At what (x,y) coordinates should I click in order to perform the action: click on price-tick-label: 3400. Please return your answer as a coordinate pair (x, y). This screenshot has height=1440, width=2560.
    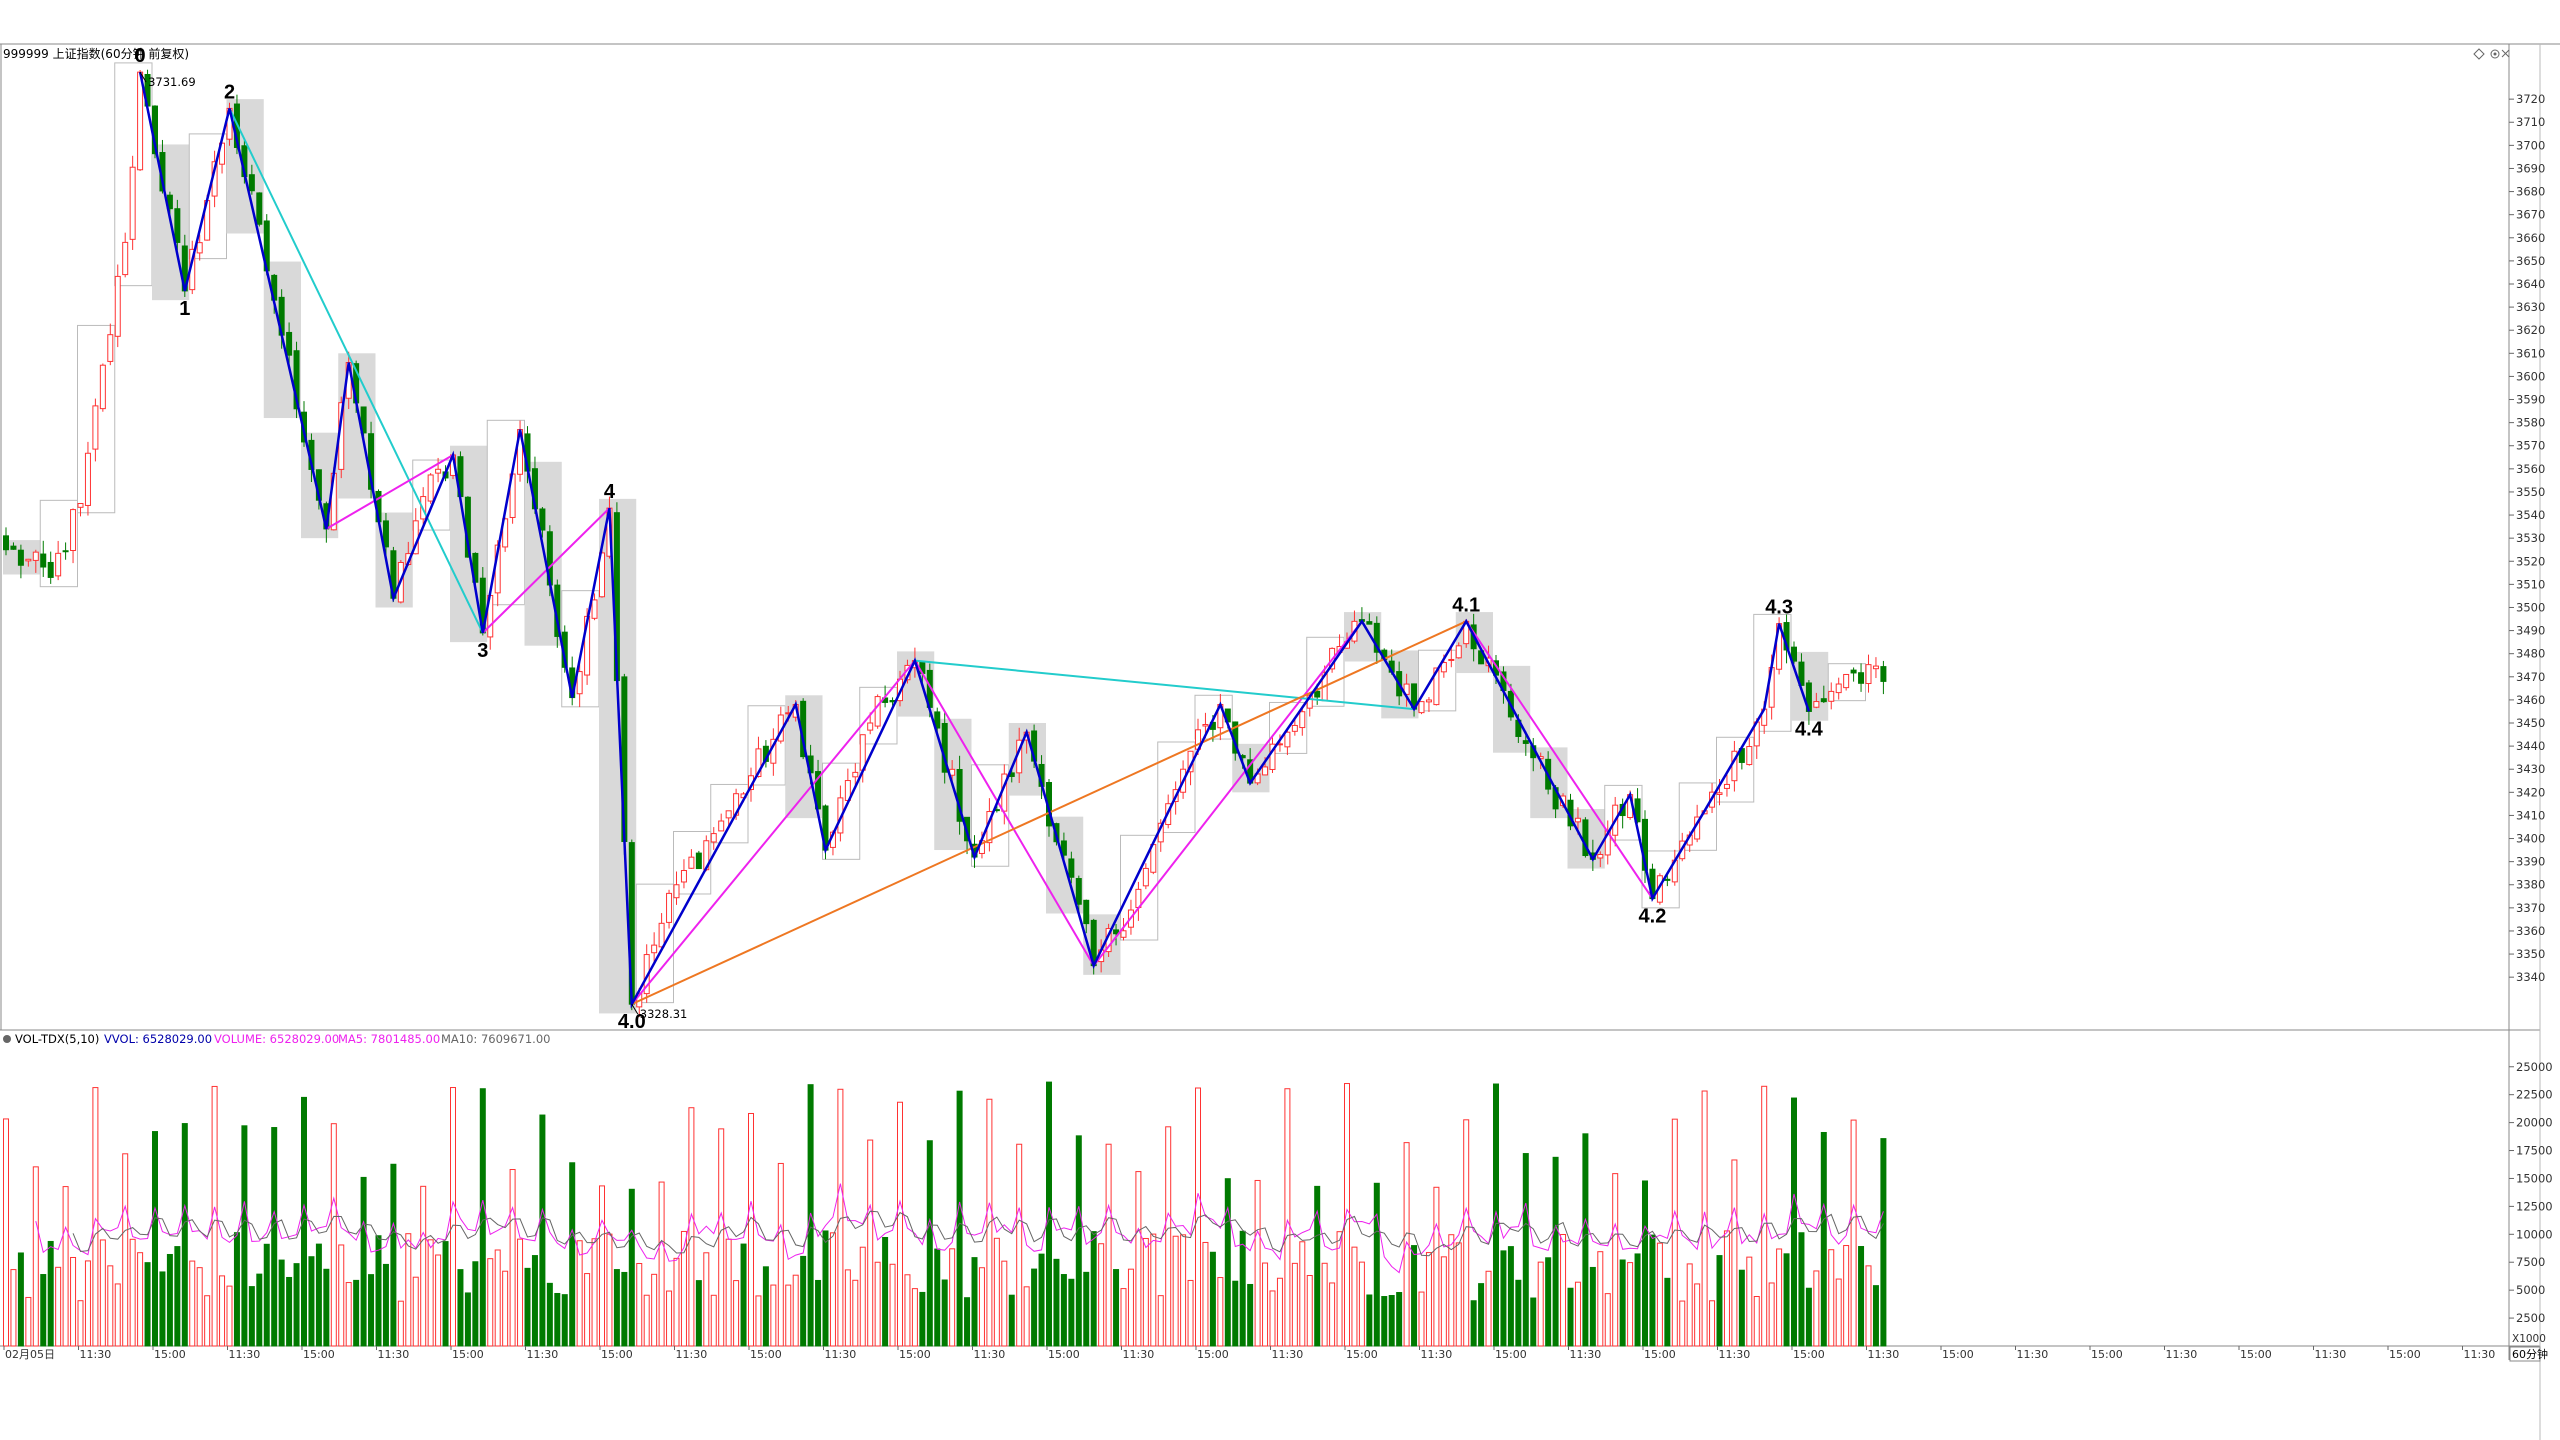
    Looking at the image, I should click on (2530, 839).